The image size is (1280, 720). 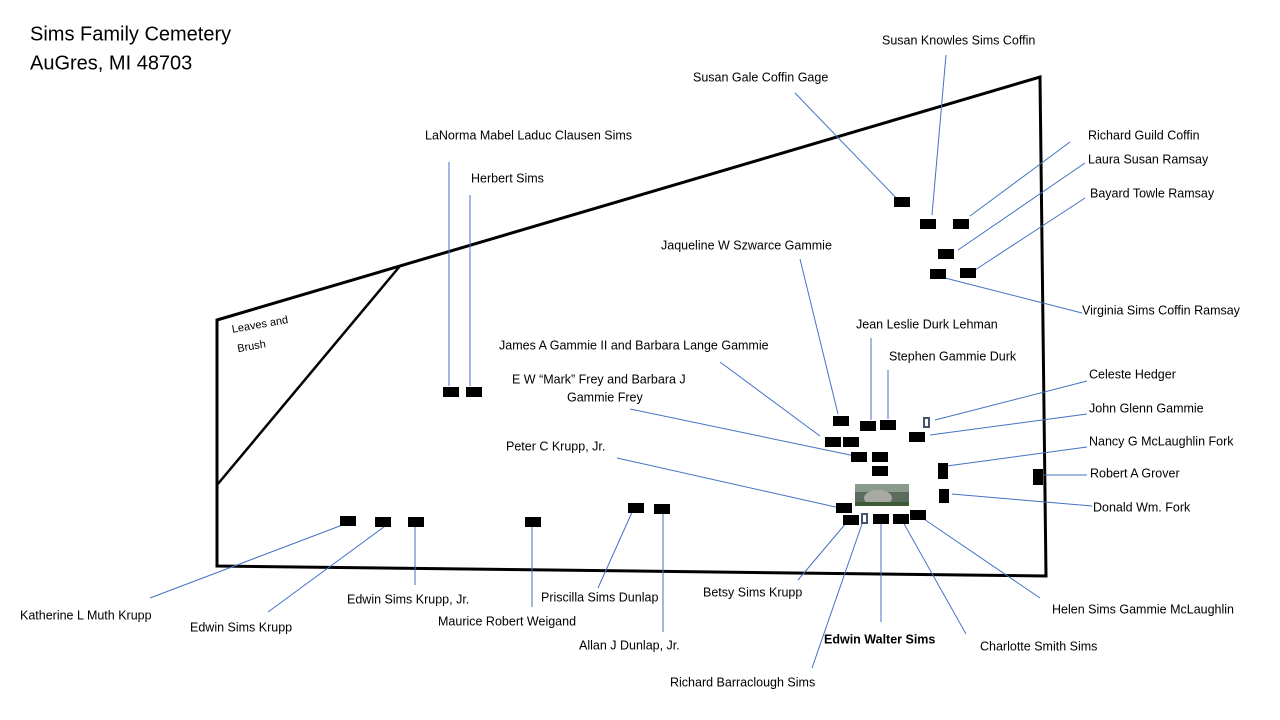 What do you see at coordinates (86, 615) in the screenshot?
I see `grave-label-katherine: Katherine L Muth Krupp` at bounding box center [86, 615].